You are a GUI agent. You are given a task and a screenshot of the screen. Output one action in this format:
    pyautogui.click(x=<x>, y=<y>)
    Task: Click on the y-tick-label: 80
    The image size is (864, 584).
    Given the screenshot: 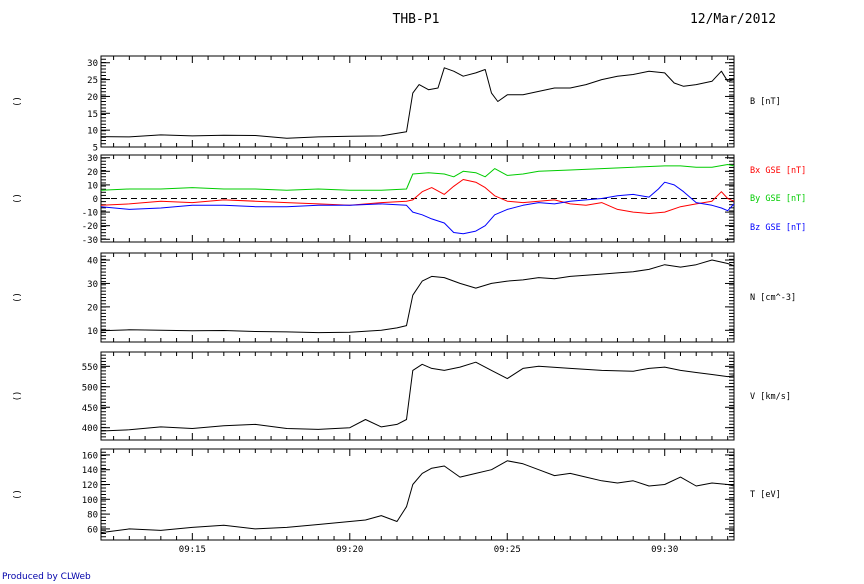 What is the action you would take?
    pyautogui.click(x=92, y=516)
    